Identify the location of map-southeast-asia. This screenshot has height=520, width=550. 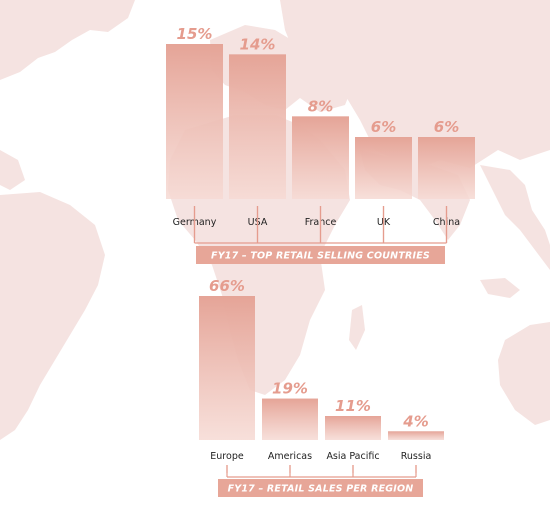
(515, 217).